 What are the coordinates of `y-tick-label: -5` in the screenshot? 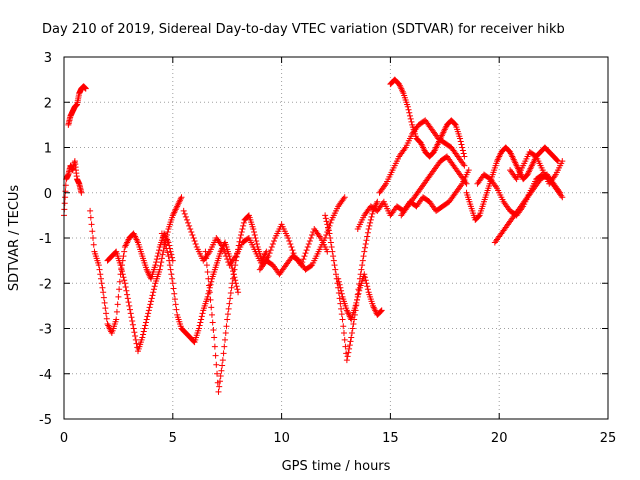 It's located at (45, 420).